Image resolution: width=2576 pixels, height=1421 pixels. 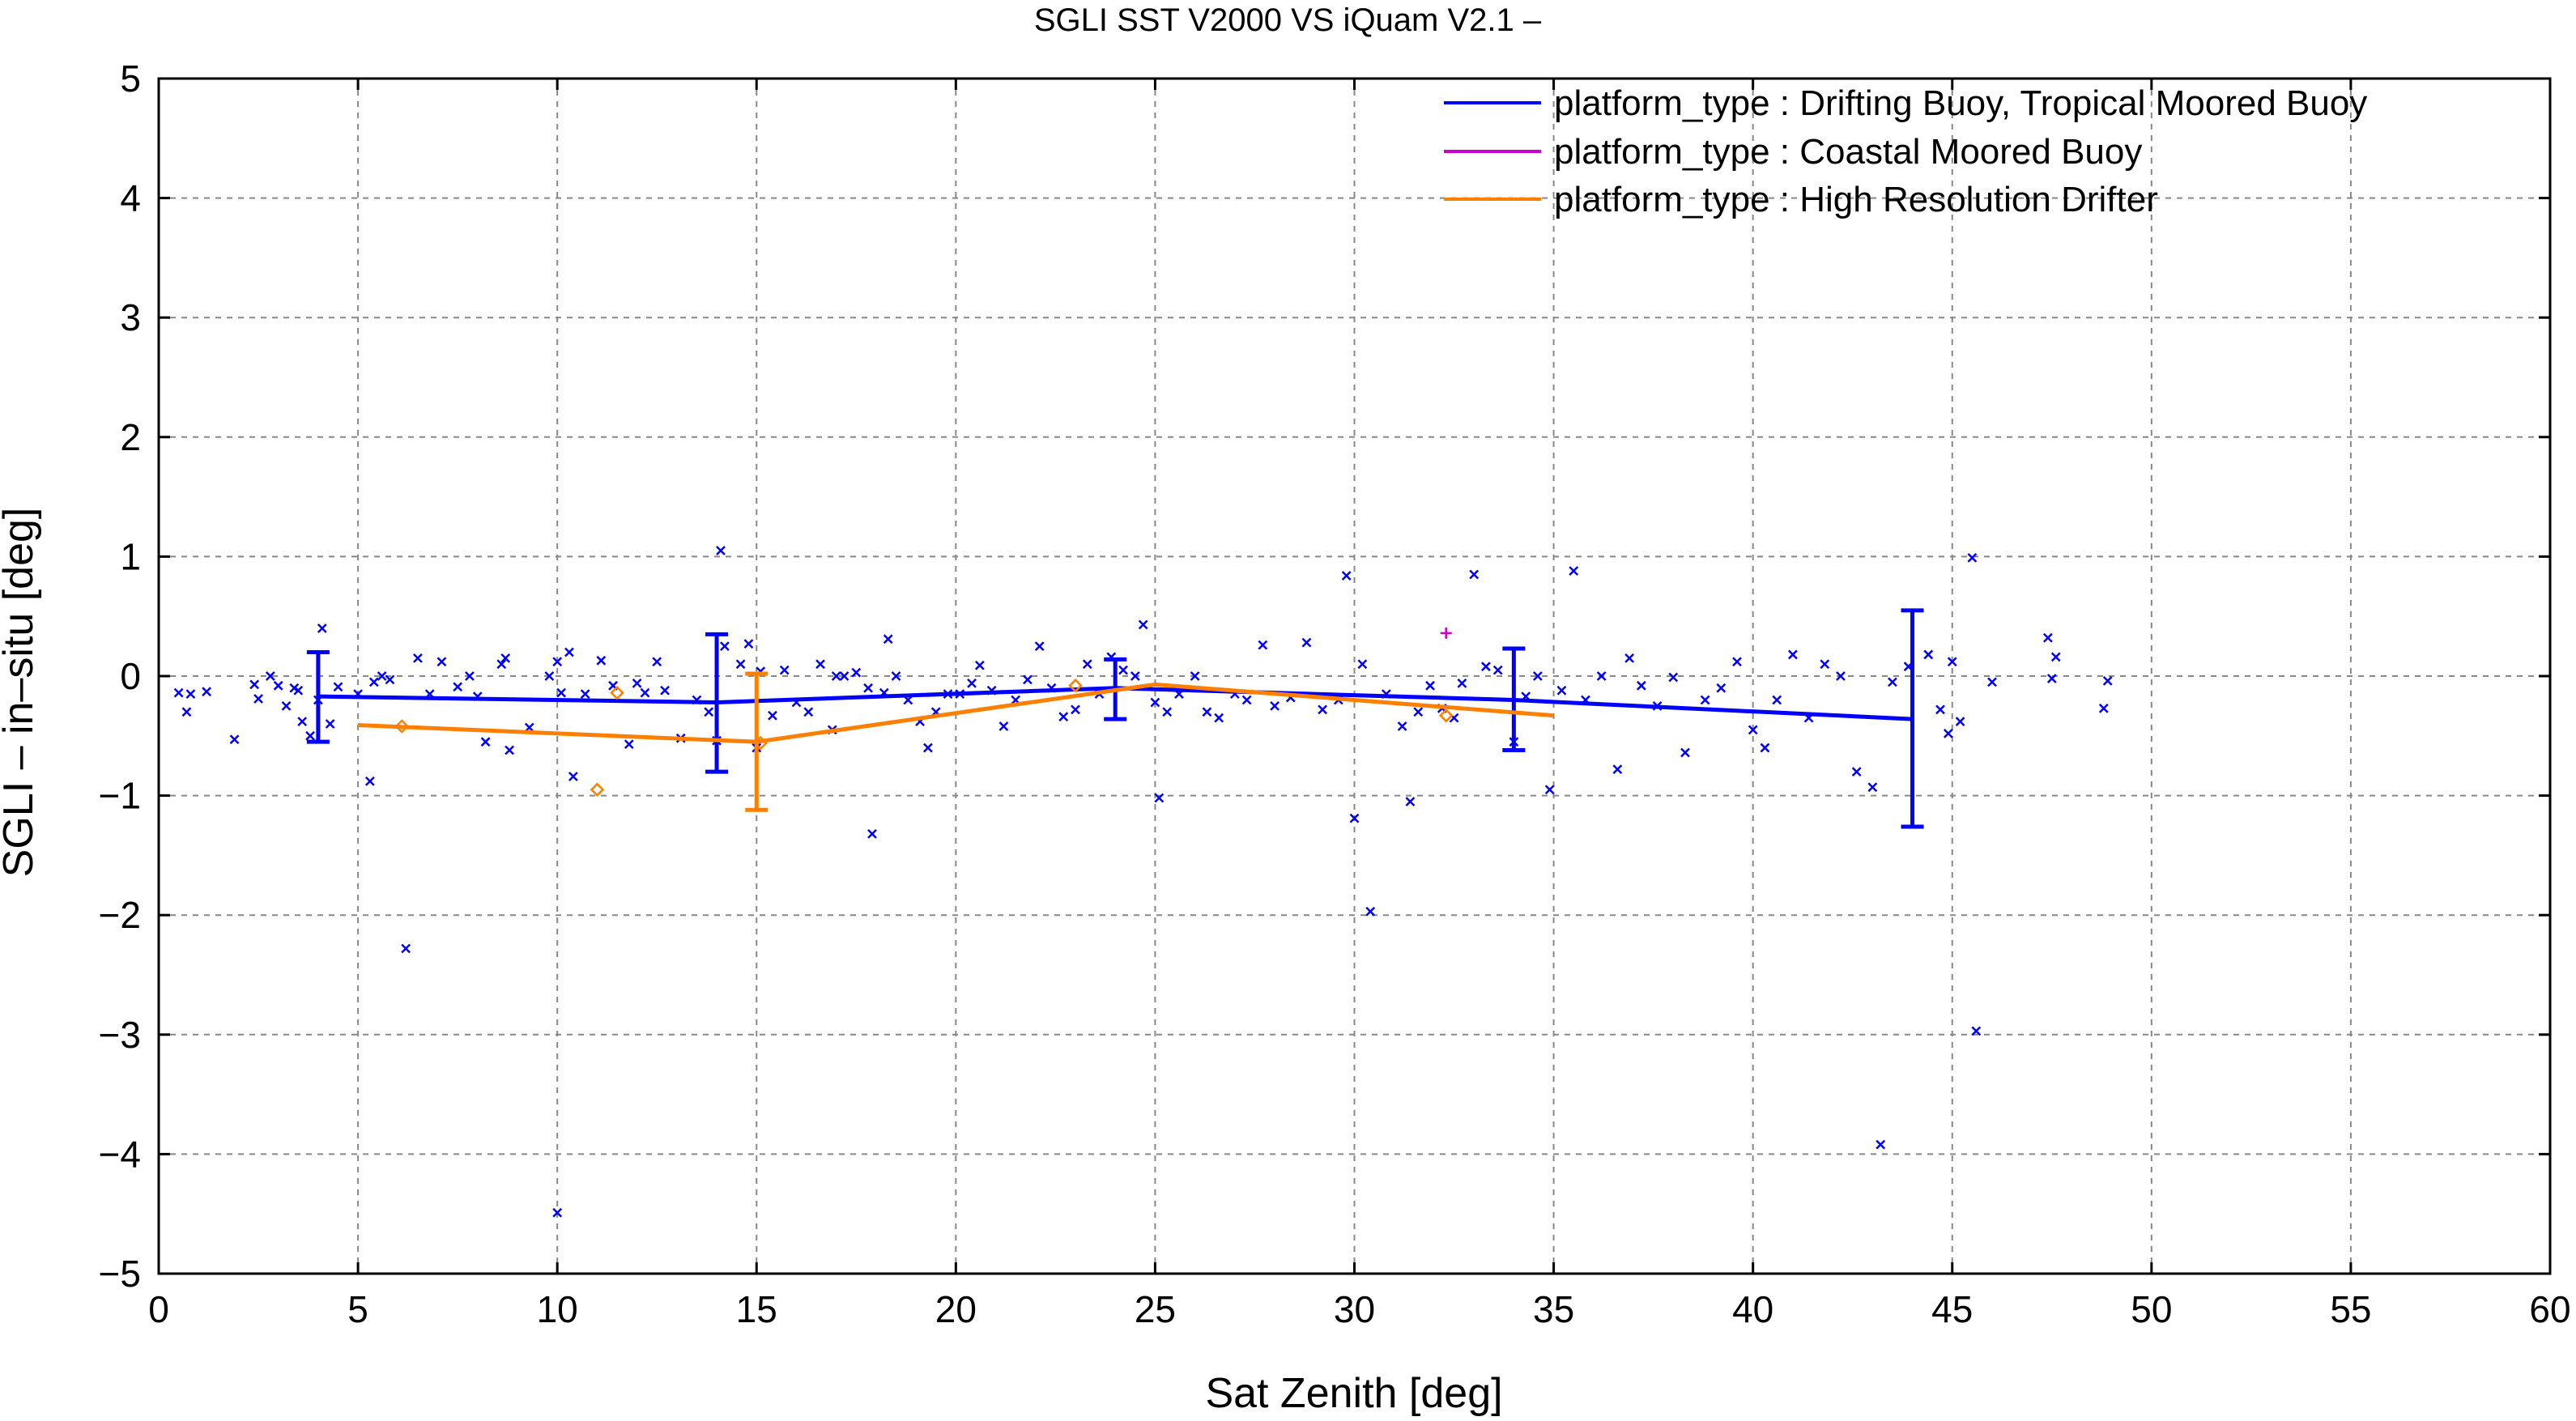 What do you see at coordinates (120, 796) in the screenshot?
I see `y-tick-label: −1` at bounding box center [120, 796].